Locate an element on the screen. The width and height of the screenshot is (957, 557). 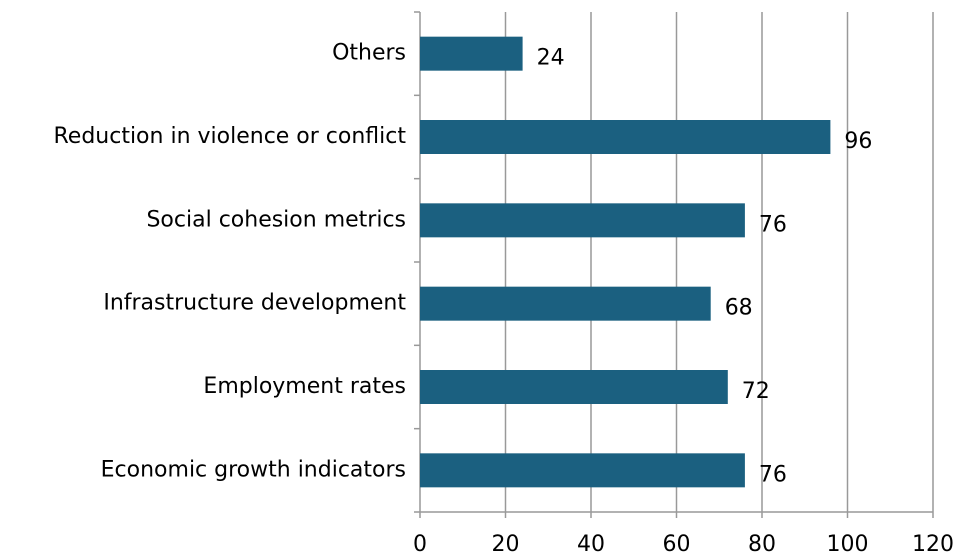
x-tick-label: 40 is located at coordinates (591, 544).